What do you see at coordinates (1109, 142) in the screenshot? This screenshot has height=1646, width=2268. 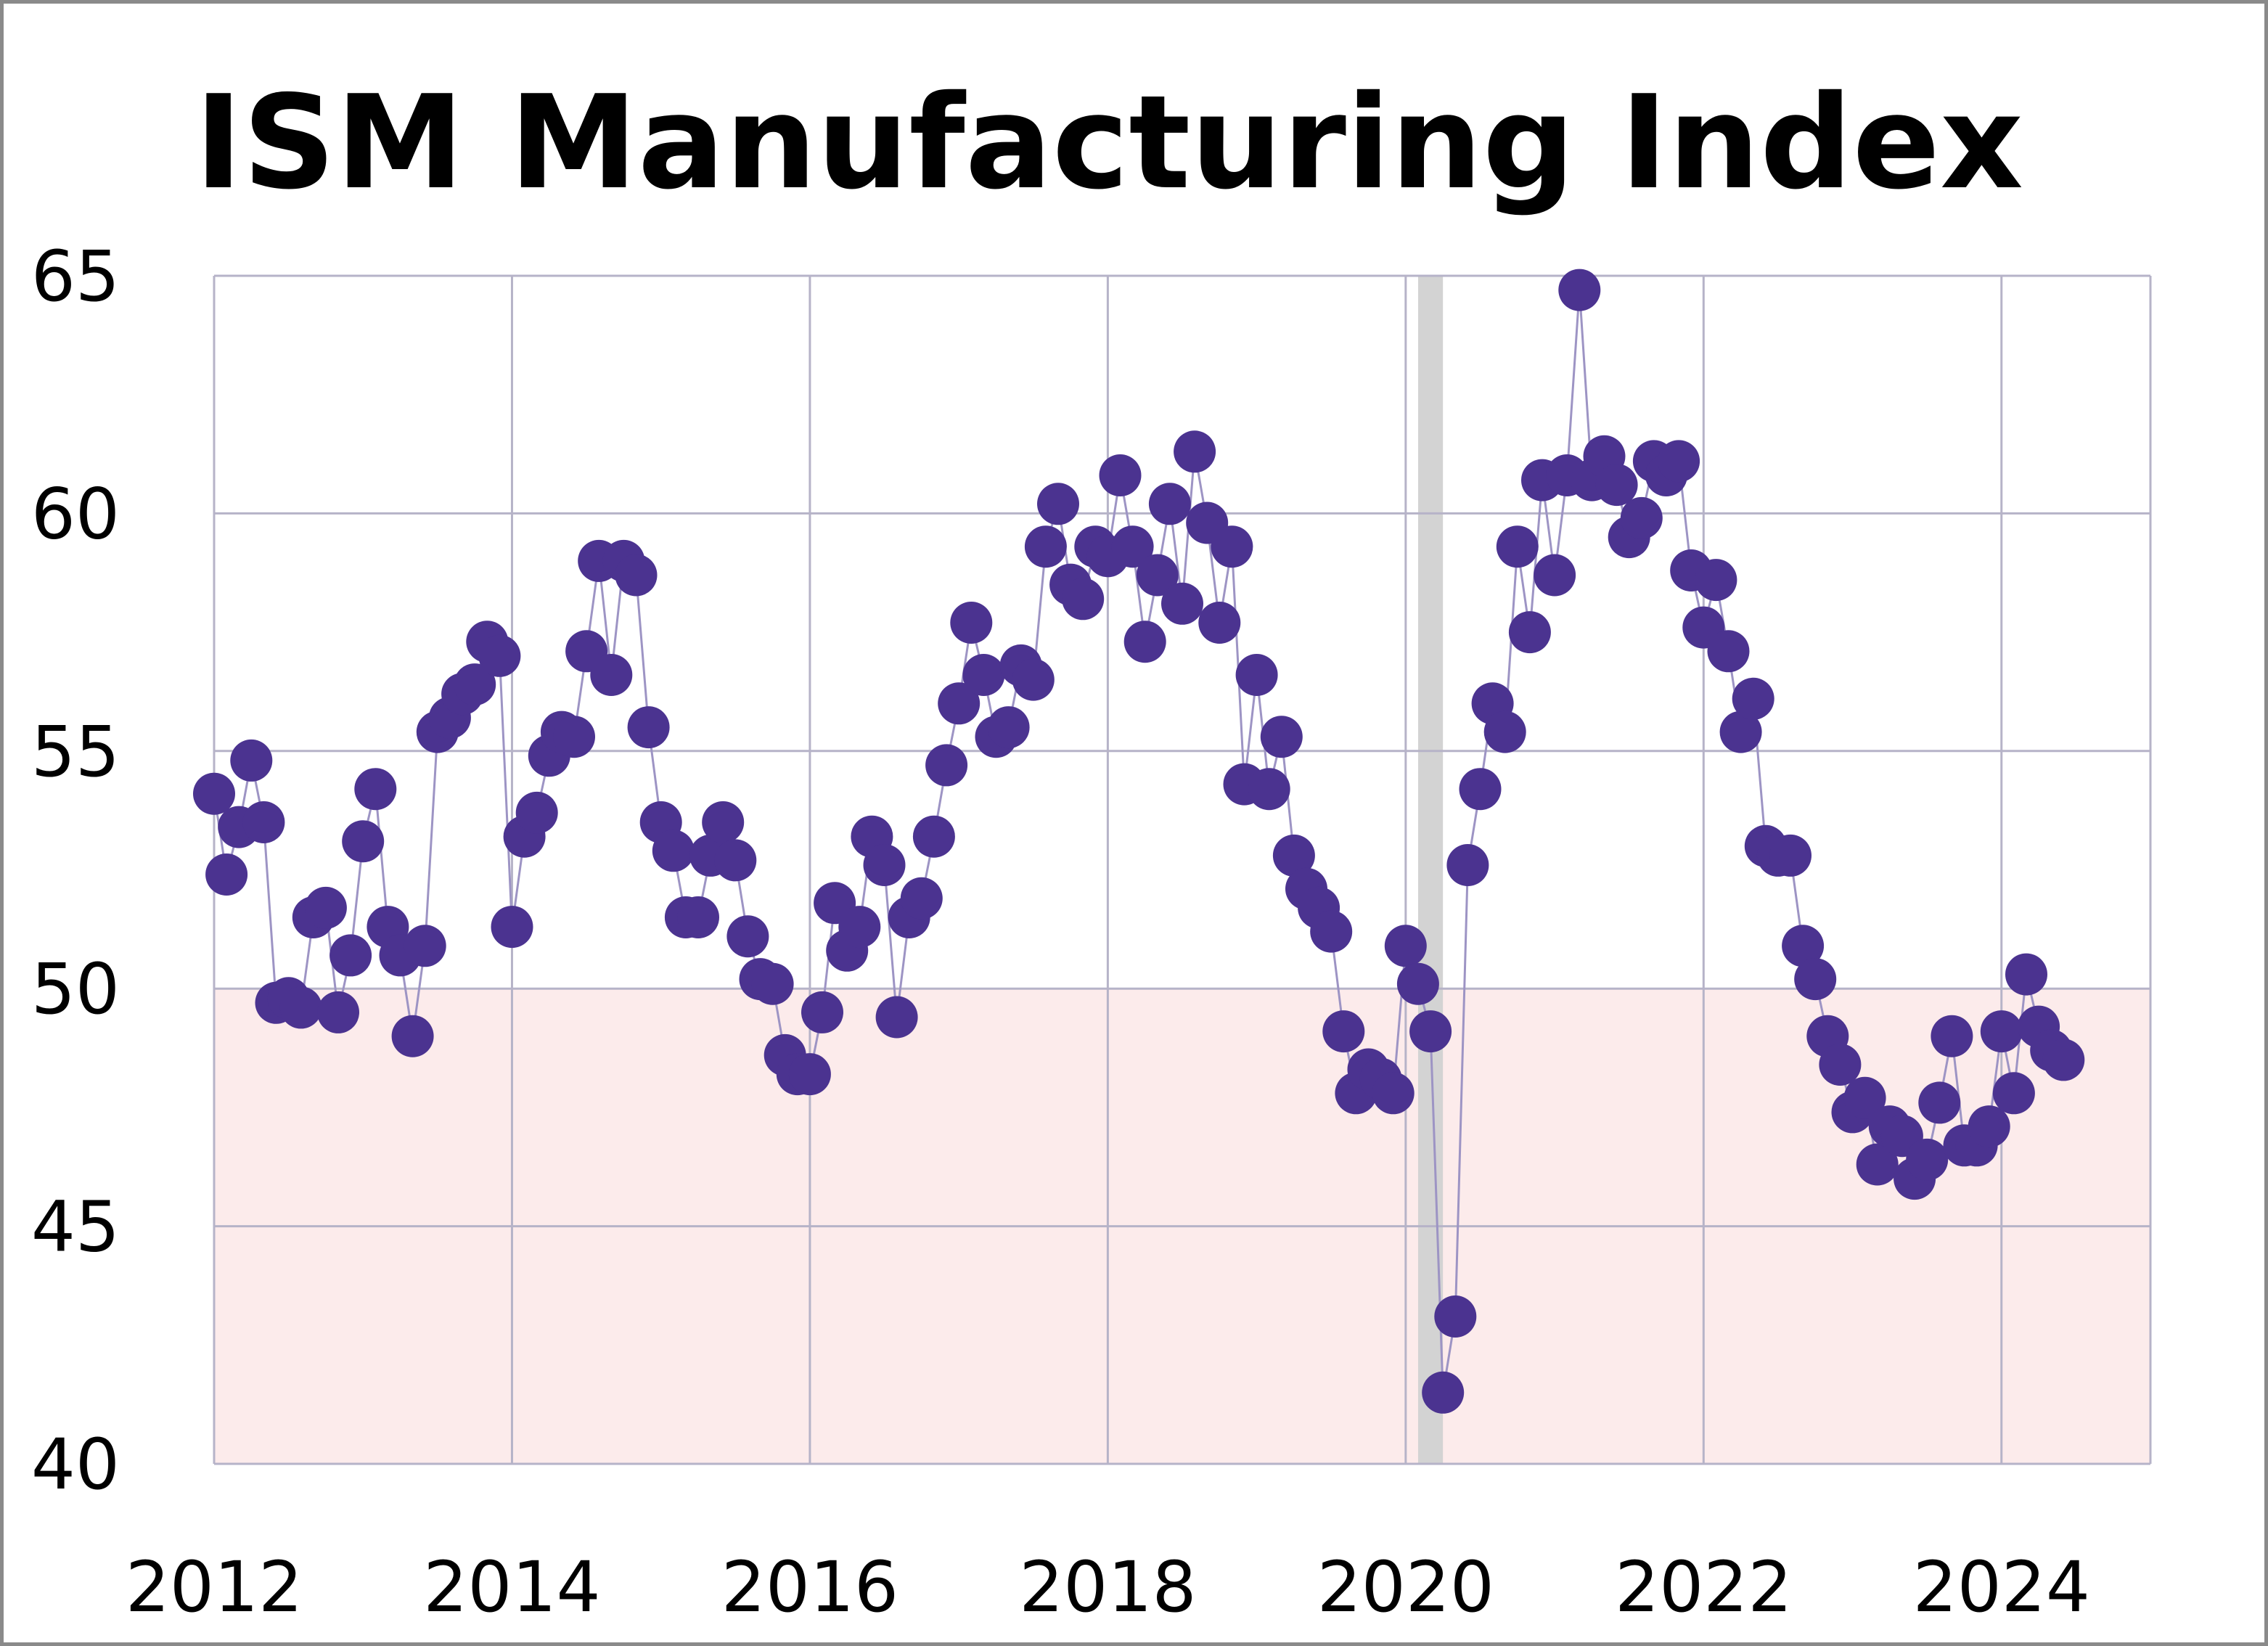 I see `chart-title: ISM Manufacturing Index` at bounding box center [1109, 142].